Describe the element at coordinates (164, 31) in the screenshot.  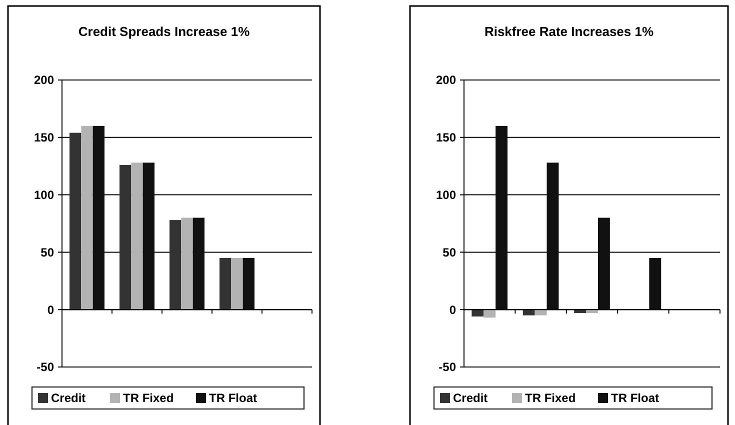
I see `chart-title: Credit Spreads Increase 1%` at that location.